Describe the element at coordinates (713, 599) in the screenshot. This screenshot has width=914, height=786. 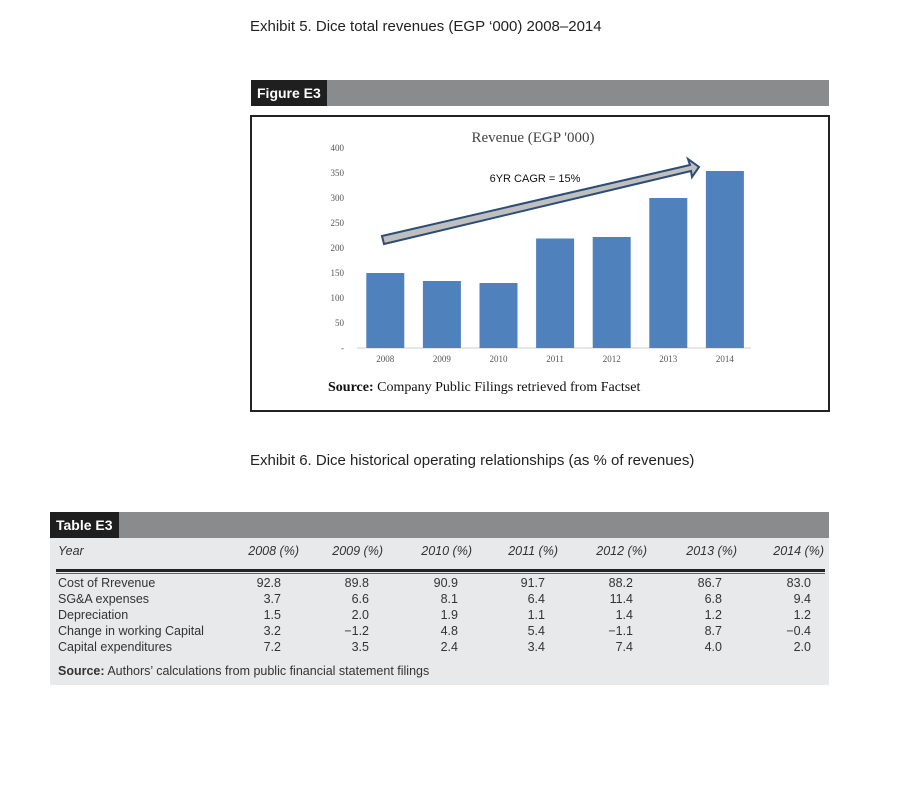
I see `table-cell: 6.8` at that location.